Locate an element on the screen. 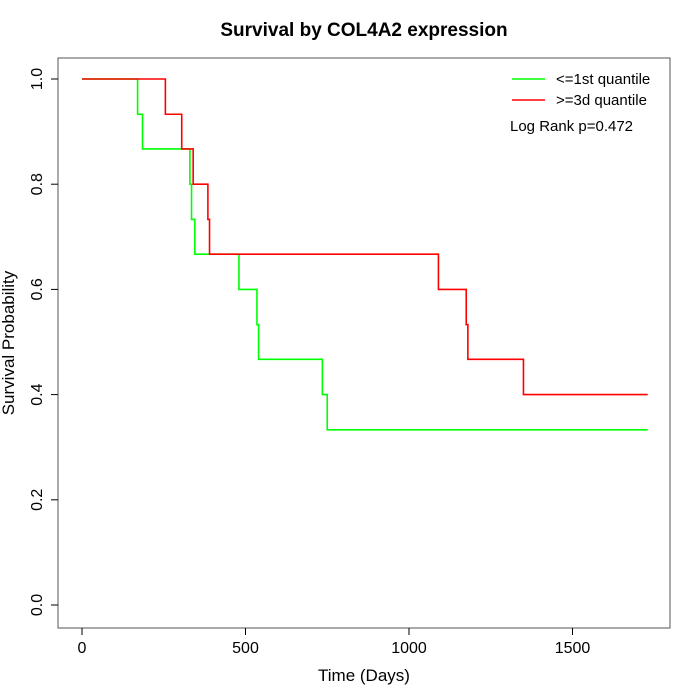 Image resolution: width=700 pixels, height=700 pixels. y-tick-label: 0.4 is located at coordinates (37, 394).